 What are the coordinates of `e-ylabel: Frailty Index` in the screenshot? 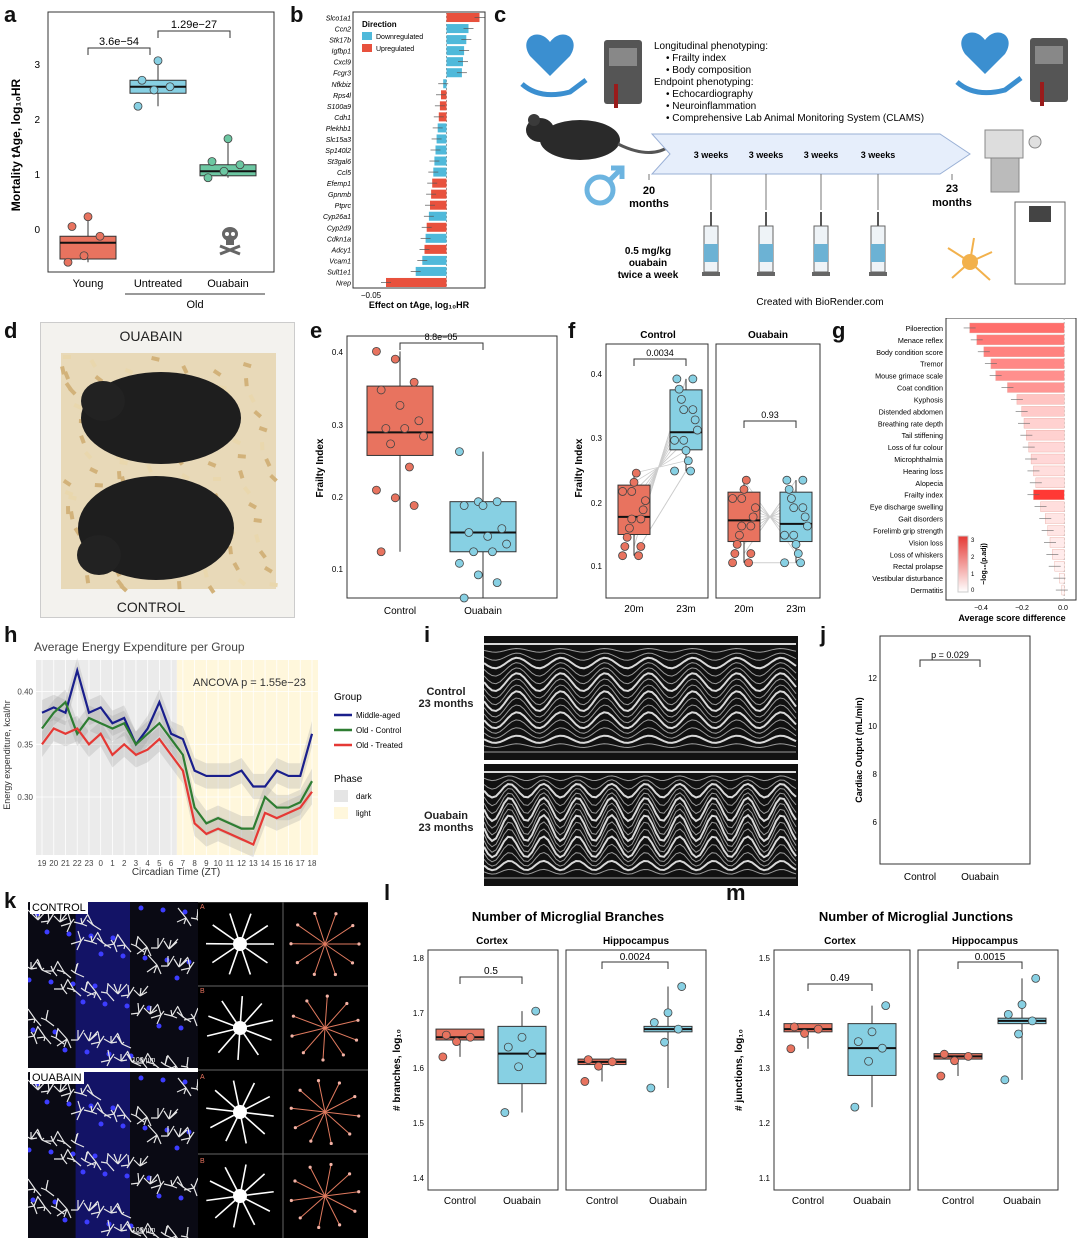 It's located at (320, 467).